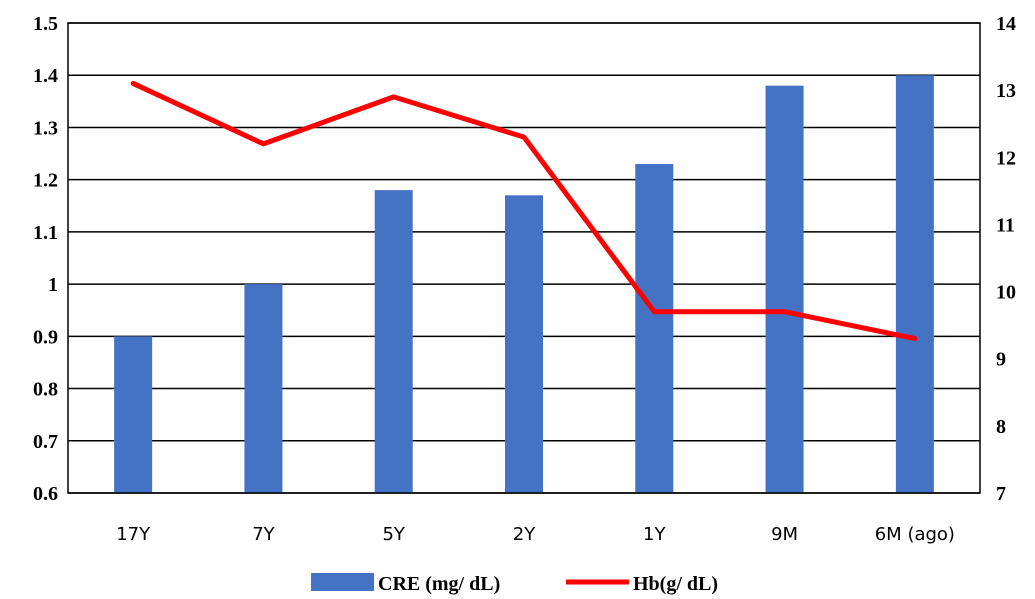  What do you see at coordinates (45, 128) in the screenshot?
I see `left-tick-label: 1.3` at bounding box center [45, 128].